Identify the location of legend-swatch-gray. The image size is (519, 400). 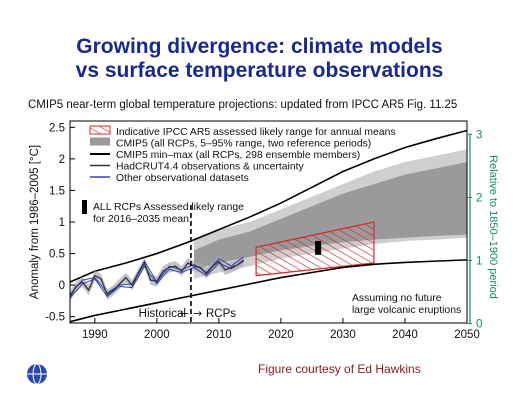
(100, 141).